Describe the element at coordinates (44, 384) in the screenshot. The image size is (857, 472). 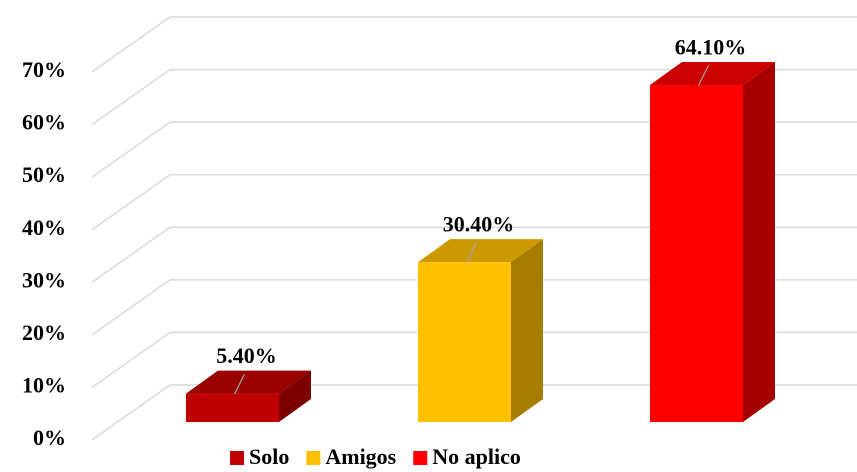
I see `y-tick-label: 10%` at that location.